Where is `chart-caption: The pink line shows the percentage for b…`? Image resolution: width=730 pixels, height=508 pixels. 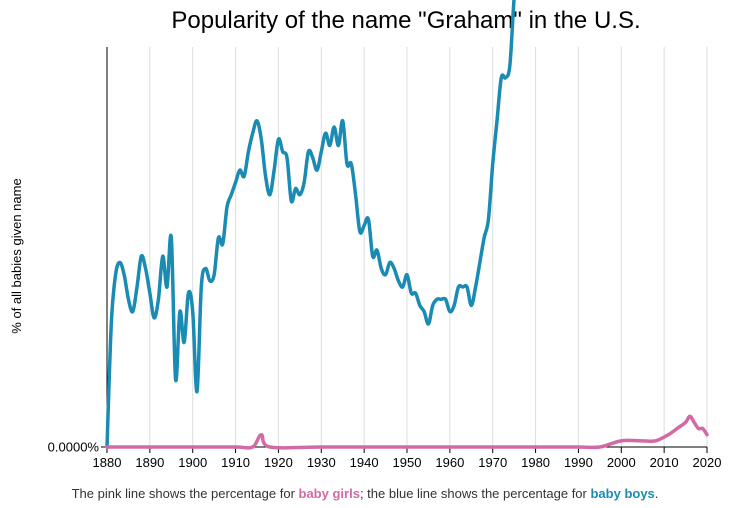 chart-caption: The pink line shows the percentage for b… is located at coordinates (365, 493).